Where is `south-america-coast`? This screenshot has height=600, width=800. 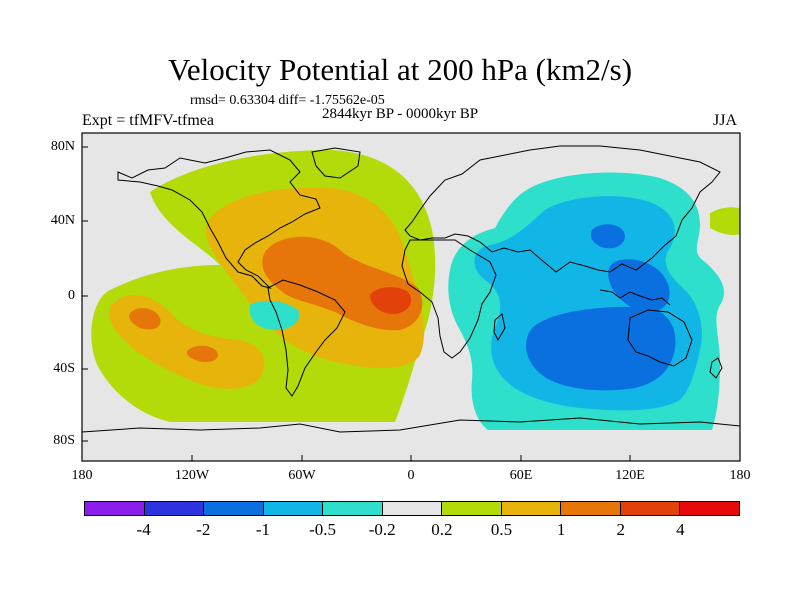
south-america-coast is located at coordinates (306, 338).